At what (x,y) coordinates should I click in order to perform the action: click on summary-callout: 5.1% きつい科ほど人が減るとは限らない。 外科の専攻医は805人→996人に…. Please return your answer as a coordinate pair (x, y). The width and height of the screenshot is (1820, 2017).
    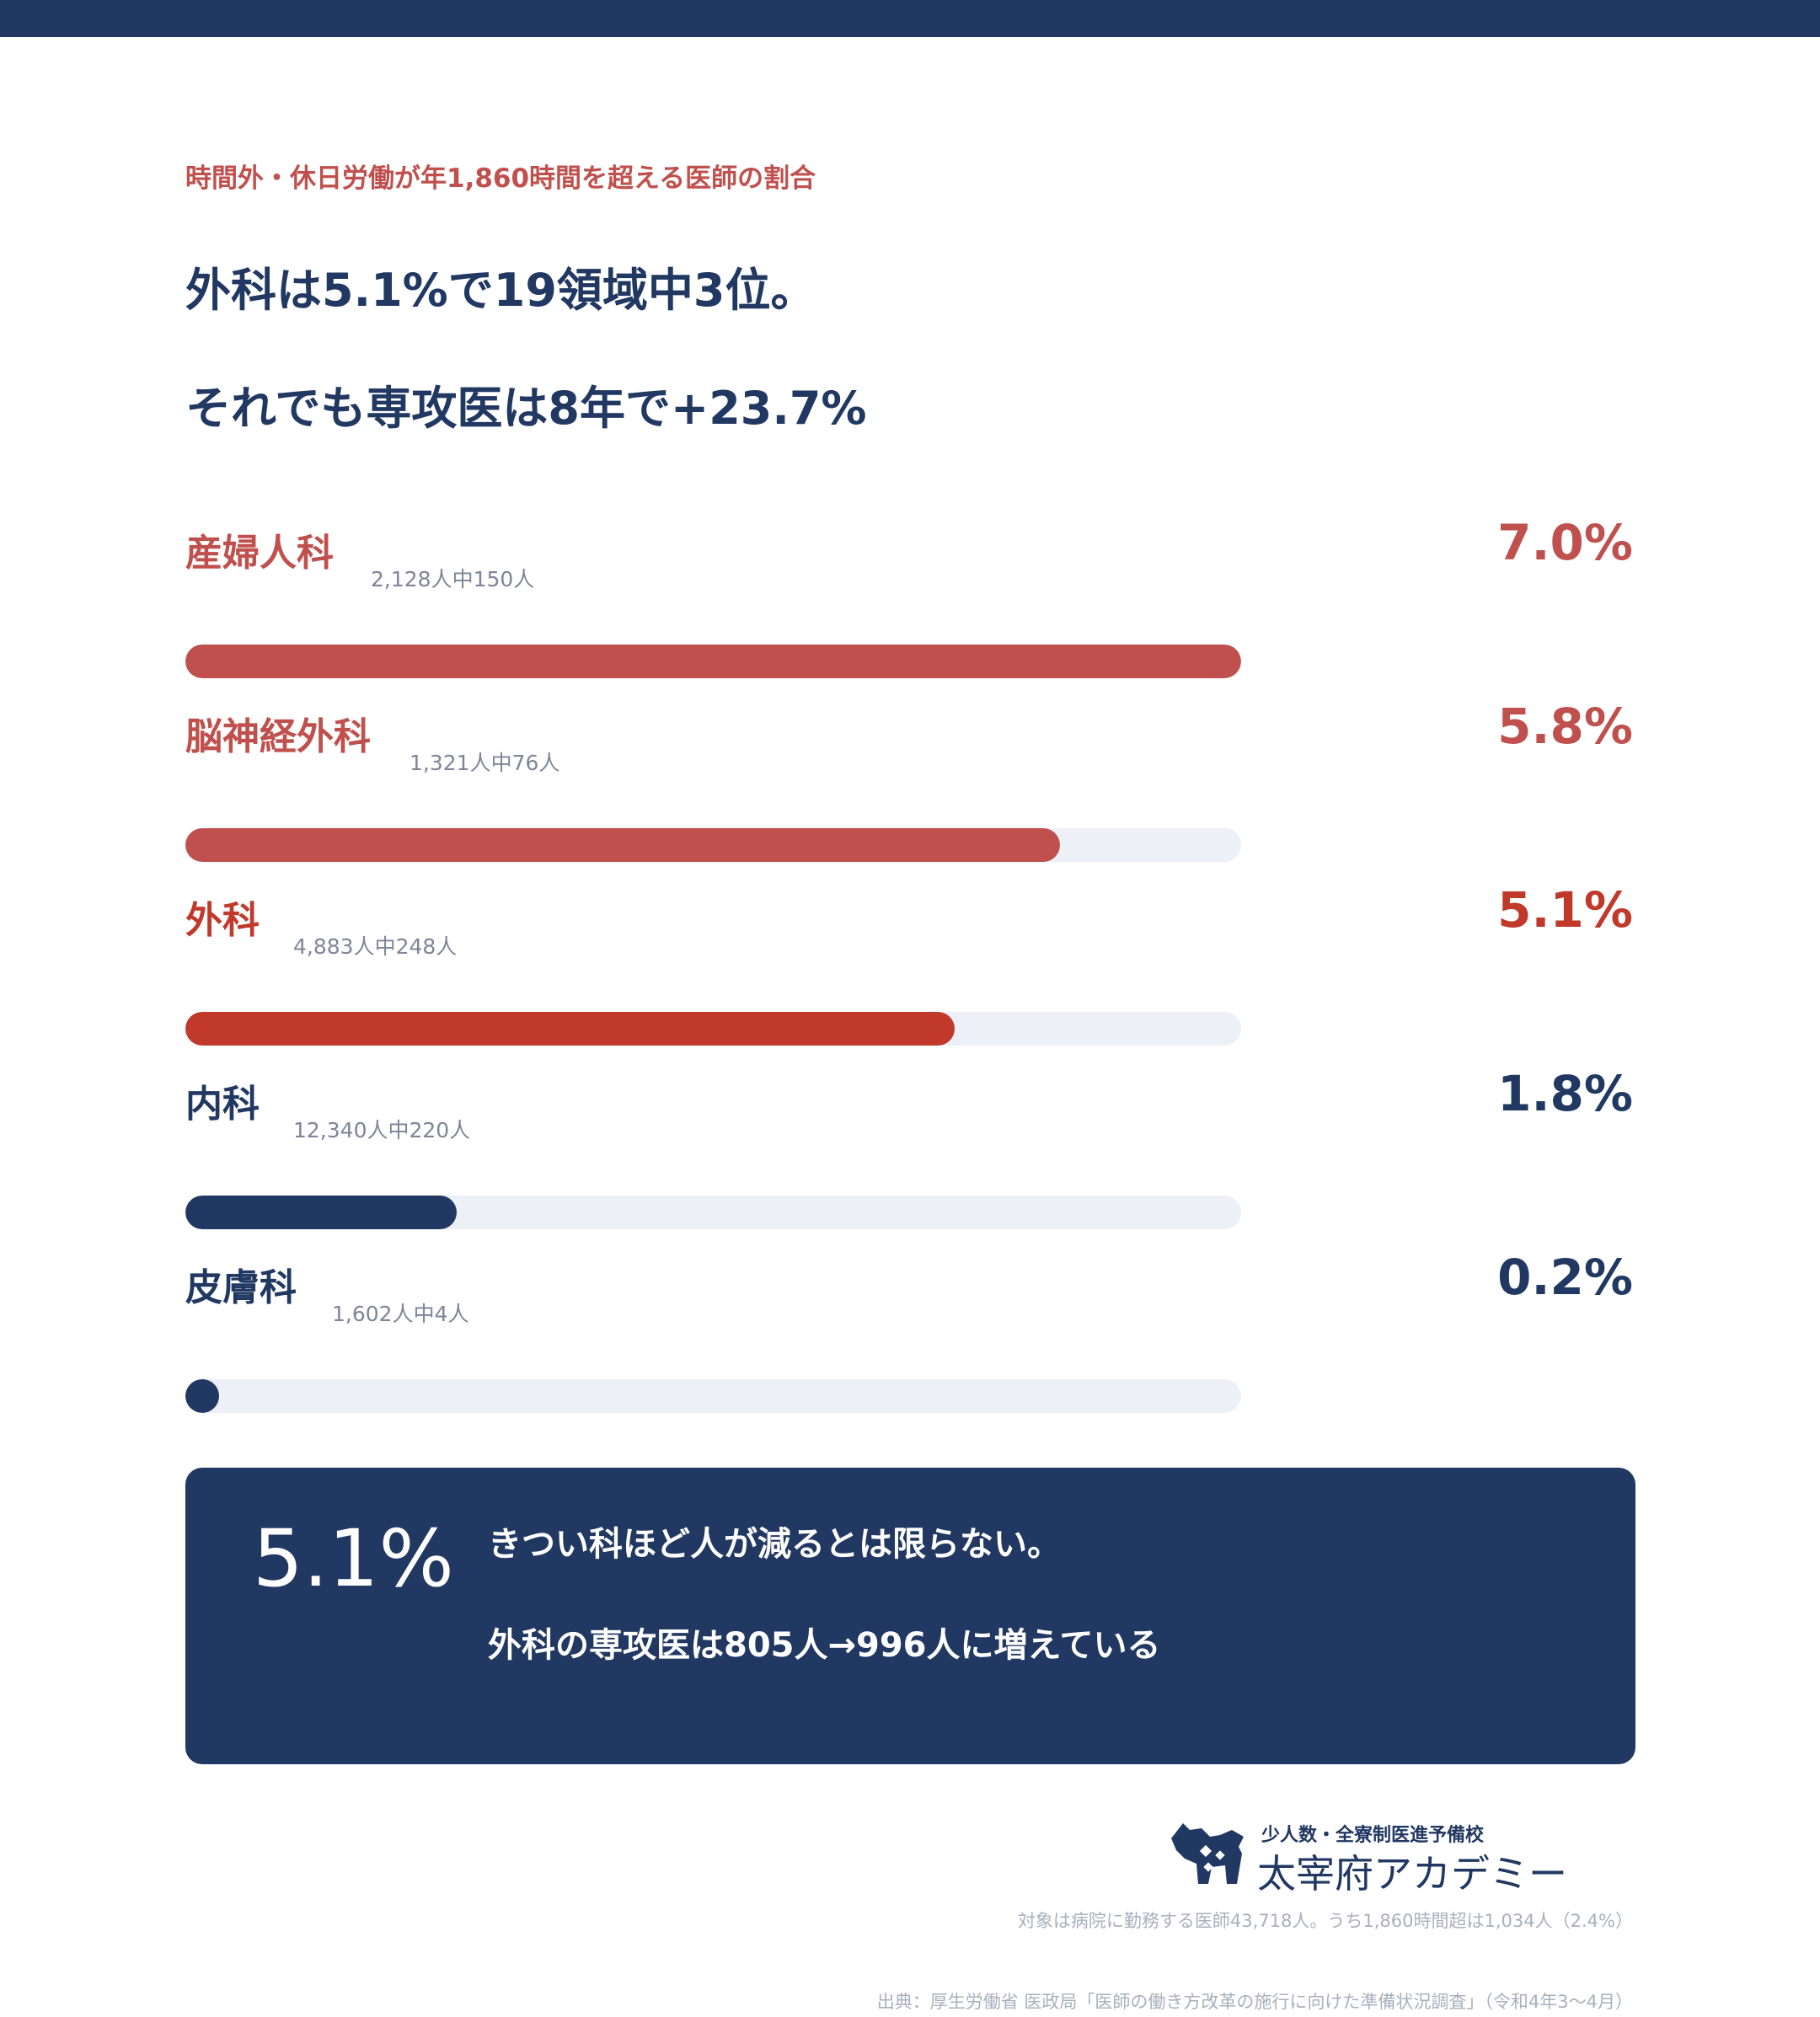
    Looking at the image, I should click on (910, 1616).